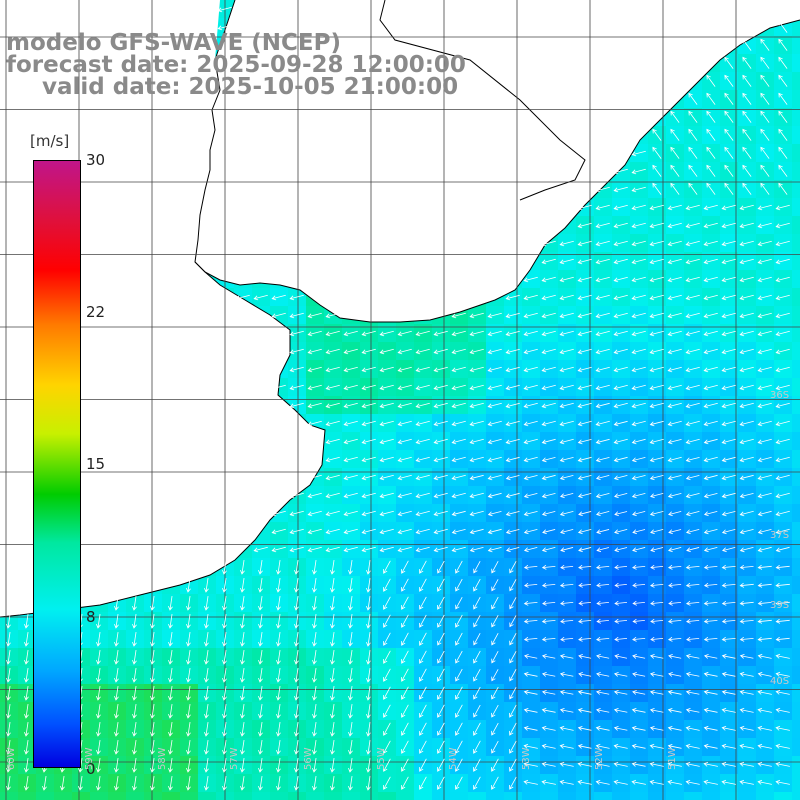  I want to click on colorbar-tick: 8, so click(91, 617).